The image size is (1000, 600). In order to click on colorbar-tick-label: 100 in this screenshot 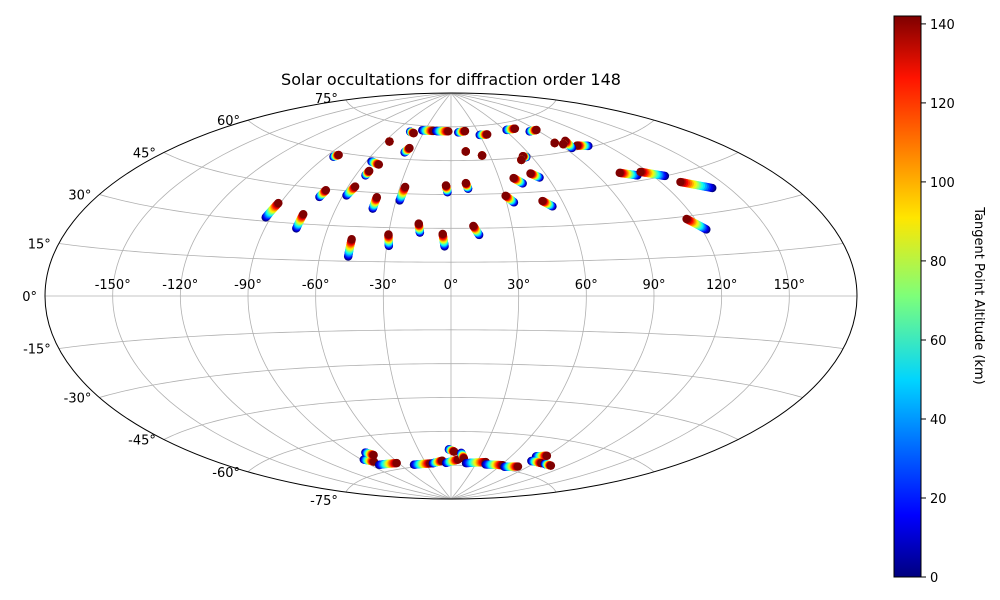, I will do `click(942, 183)`.